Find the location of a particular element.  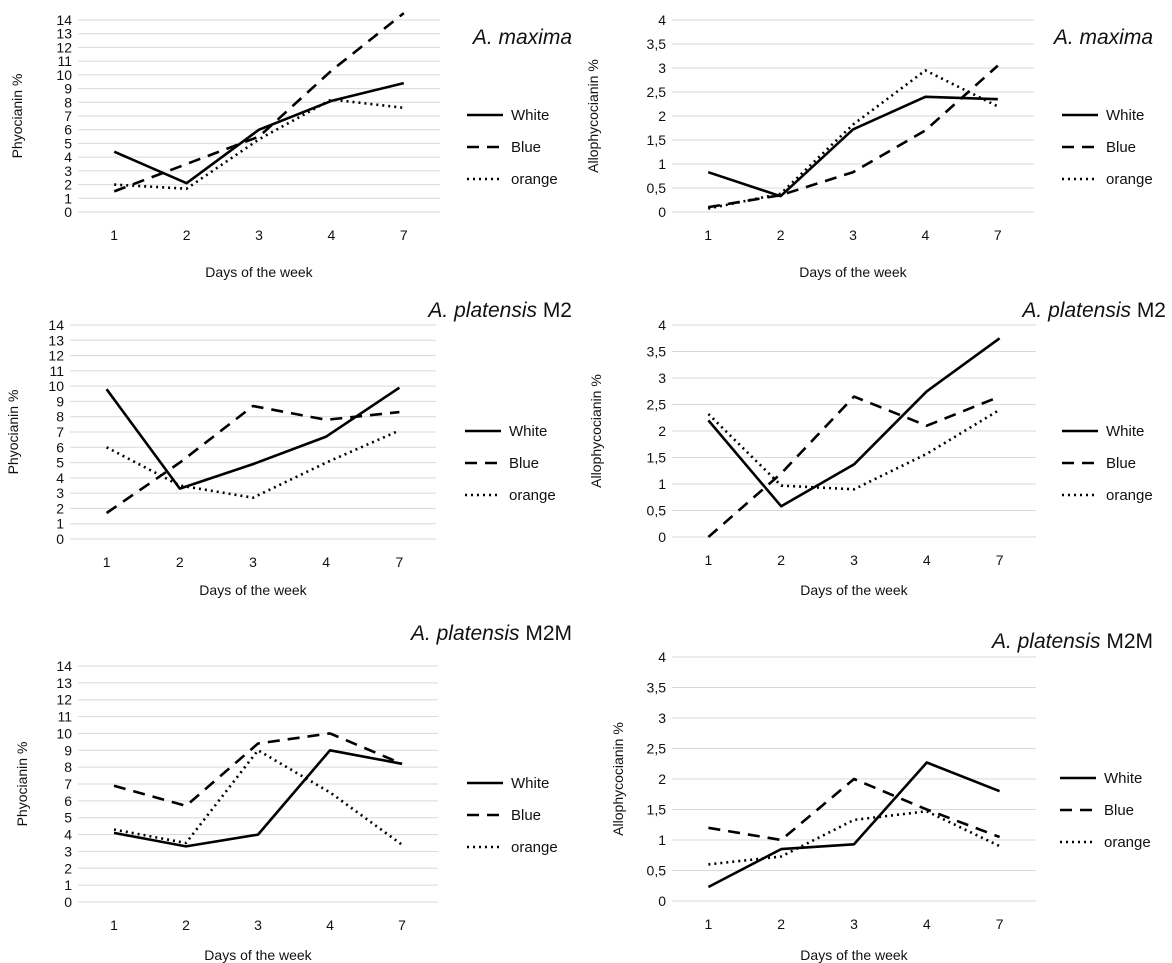

chart-title: A. platensis M2 is located at coordinates (1093, 310).